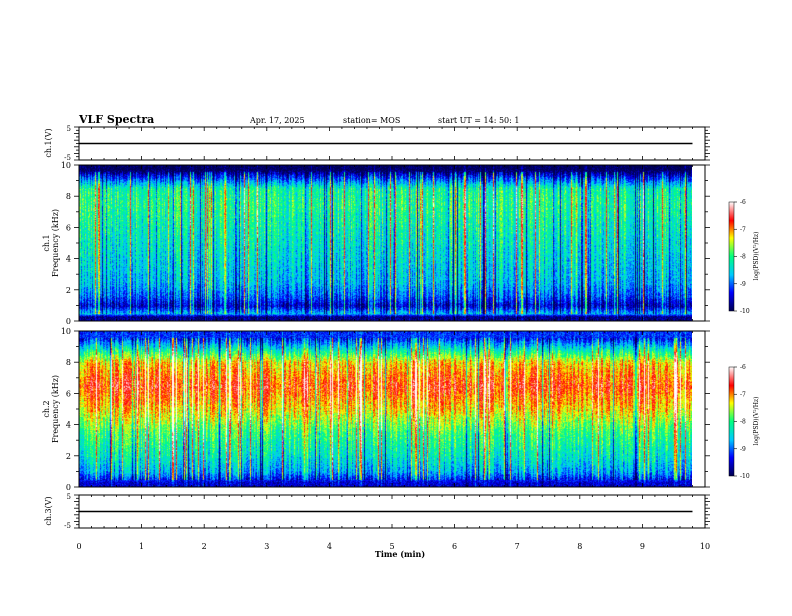  What do you see at coordinates (277, 120) in the screenshot?
I see `date-label: Apr. 17, 2025` at bounding box center [277, 120].